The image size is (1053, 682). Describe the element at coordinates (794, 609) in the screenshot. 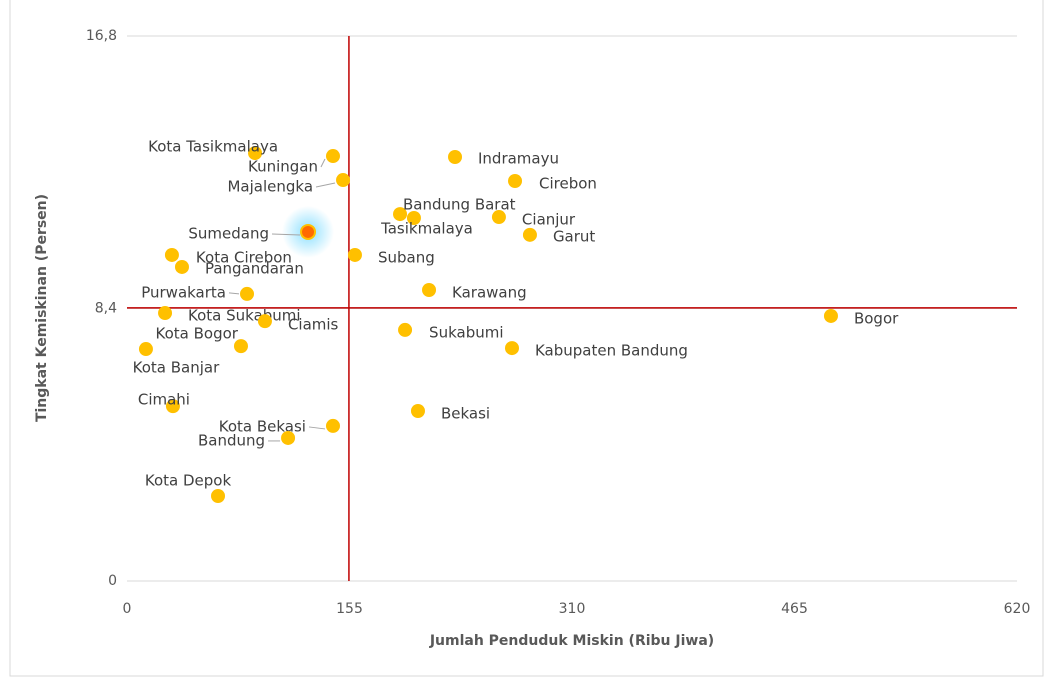

I see `x-tick-label: 465` at that location.